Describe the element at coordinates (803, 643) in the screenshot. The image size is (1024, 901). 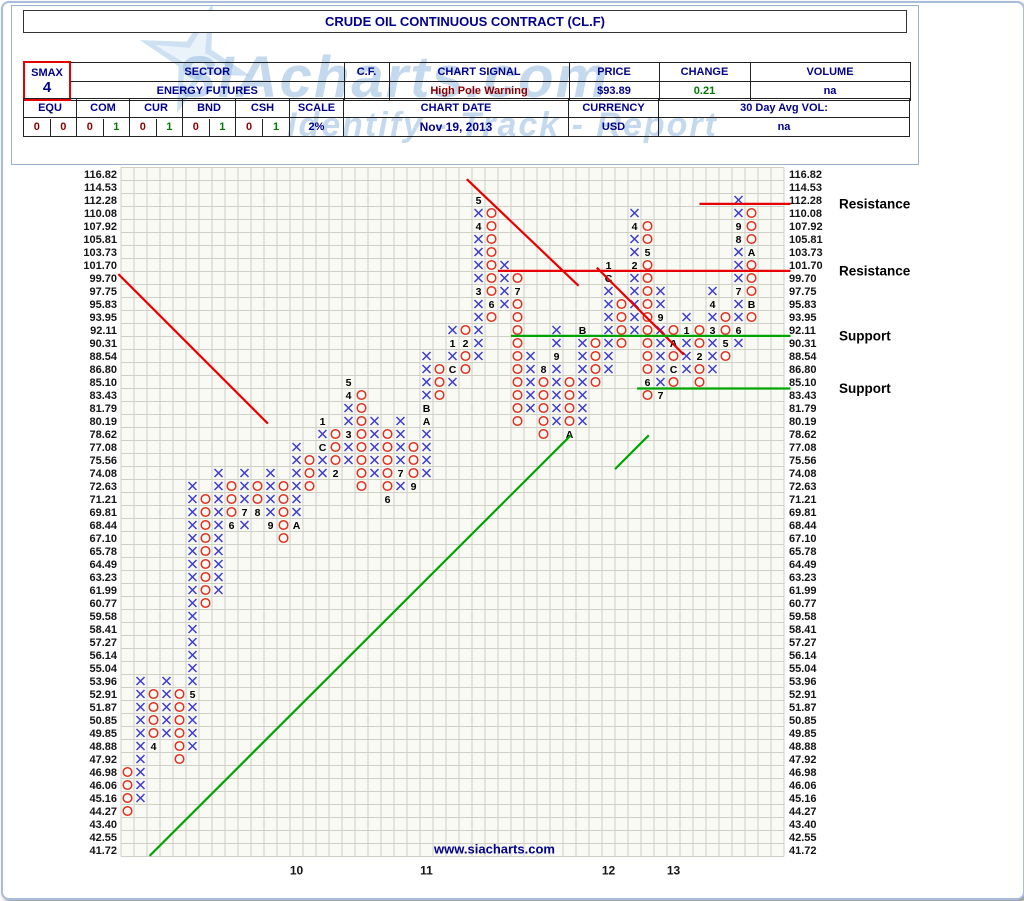
I see `svg-text: 57.27` at that location.